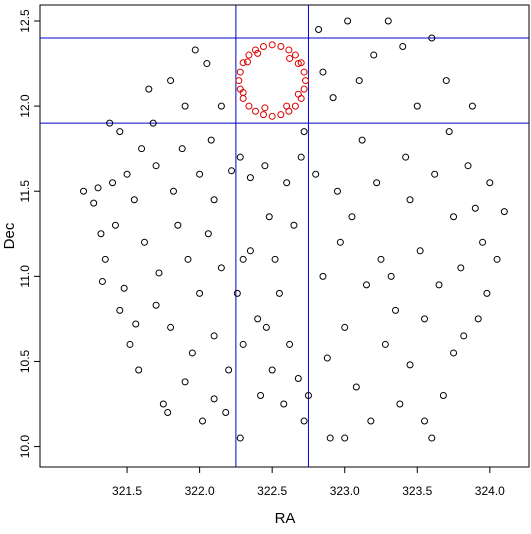  What do you see at coordinates (200, 491) in the screenshot?
I see `x-tick-label: 322.0` at bounding box center [200, 491].